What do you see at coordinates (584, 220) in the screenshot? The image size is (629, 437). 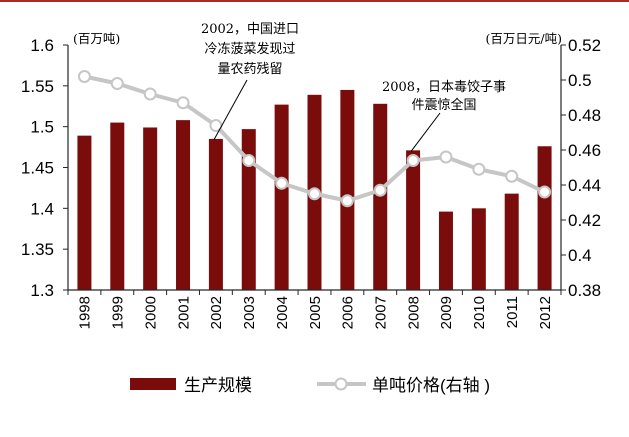 I see `right-tick-label-0.42: 0.42` at bounding box center [584, 220].